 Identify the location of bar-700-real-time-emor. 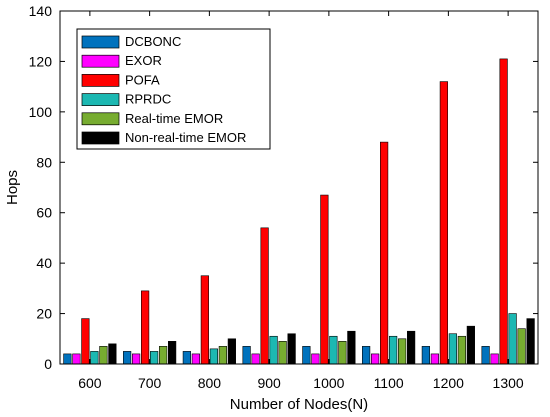
(163, 355).